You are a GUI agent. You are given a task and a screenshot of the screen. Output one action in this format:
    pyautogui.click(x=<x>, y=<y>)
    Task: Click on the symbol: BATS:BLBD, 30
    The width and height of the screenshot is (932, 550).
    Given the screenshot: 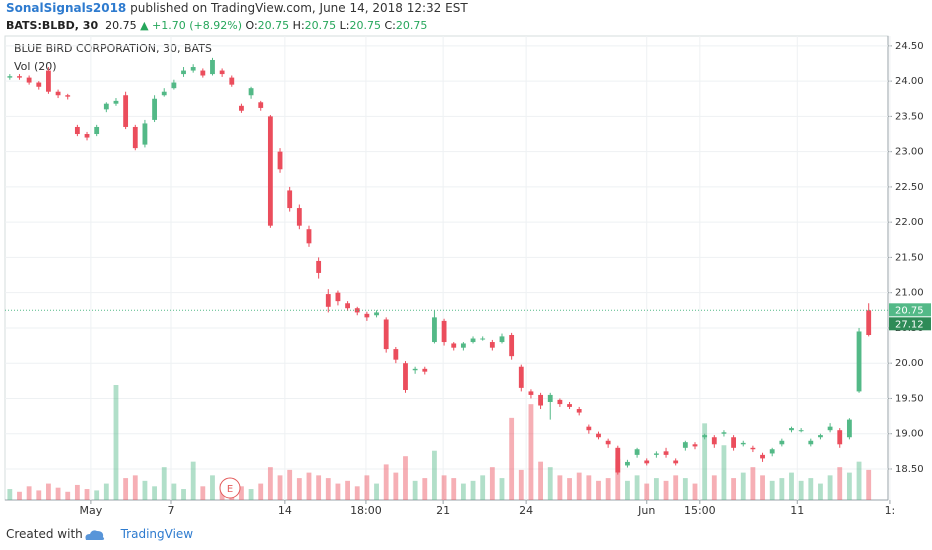 What is the action you would take?
    pyautogui.click(x=52, y=25)
    